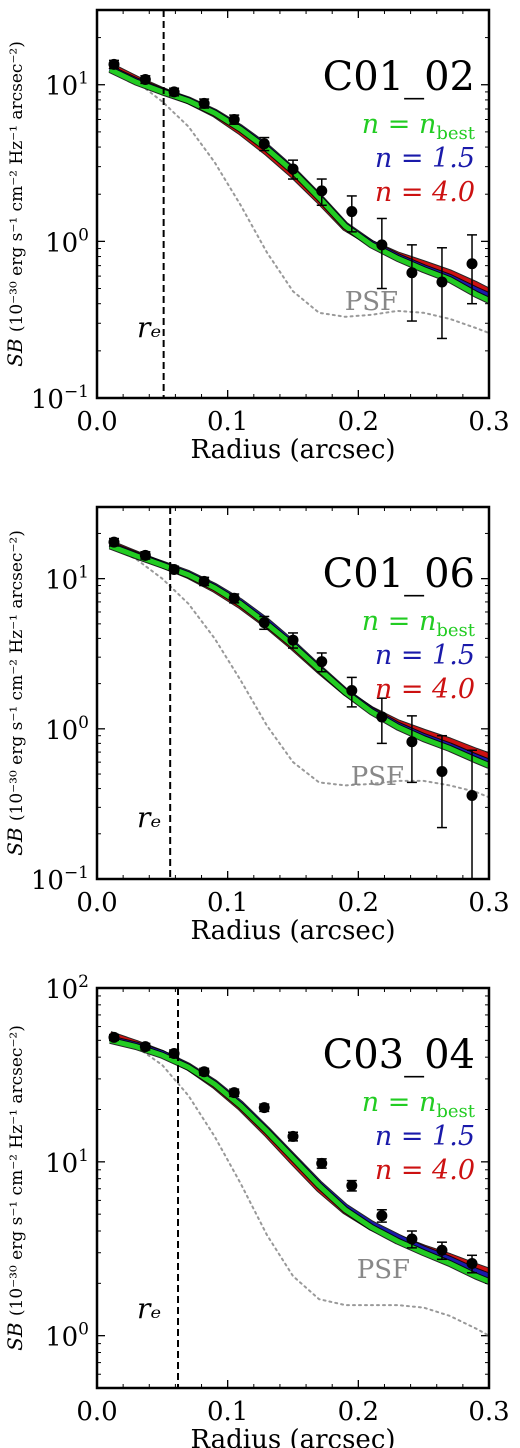  What do you see at coordinates (299, 672) in the screenshot?
I see `psf-curve` at bounding box center [299, 672].